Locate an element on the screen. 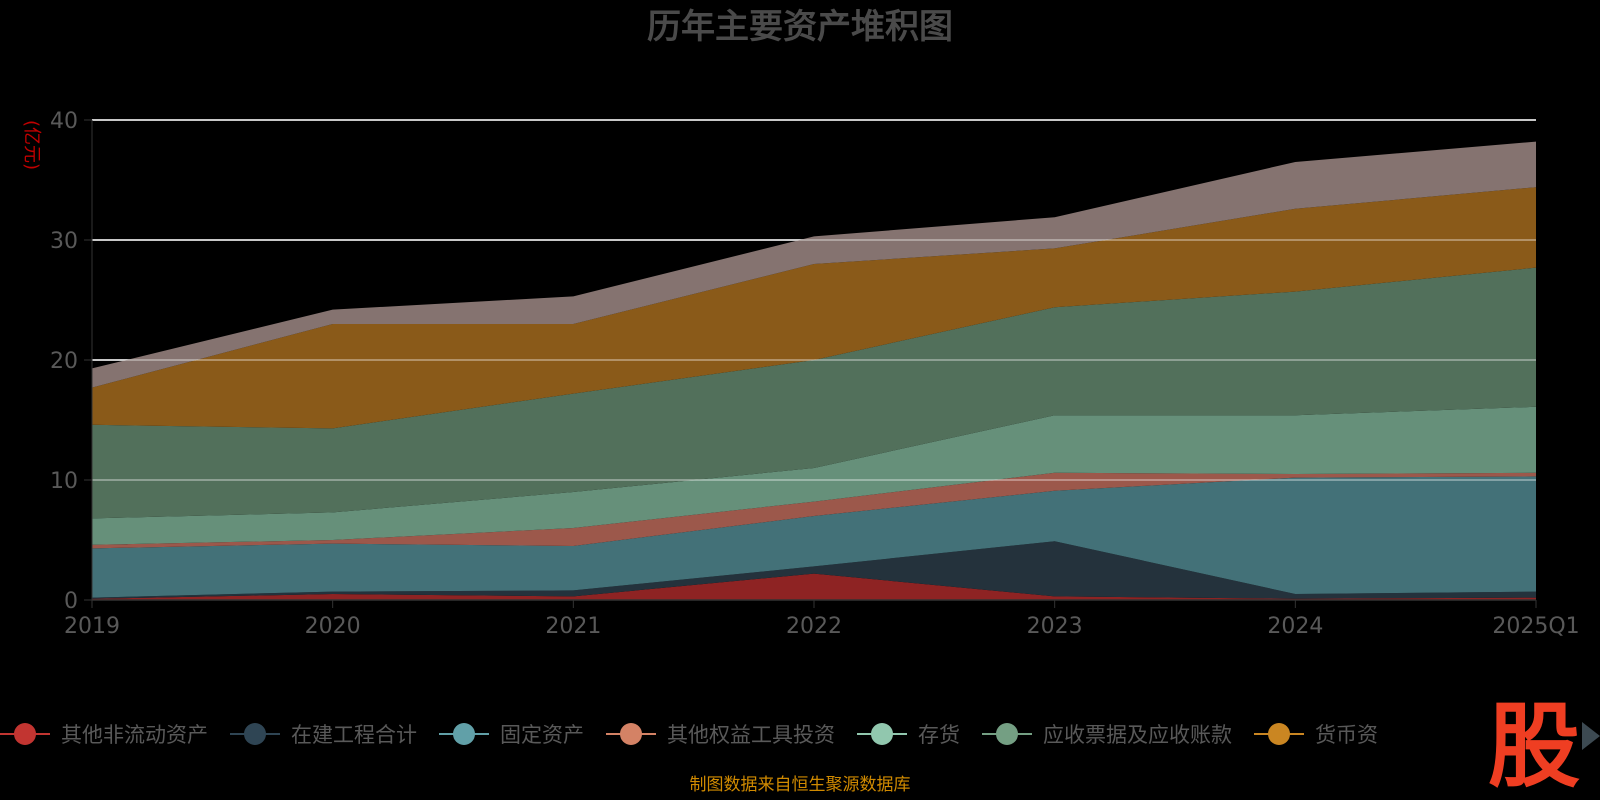 The image size is (1600, 800). legend-label: 其他非流动资产 is located at coordinates (134, 735).